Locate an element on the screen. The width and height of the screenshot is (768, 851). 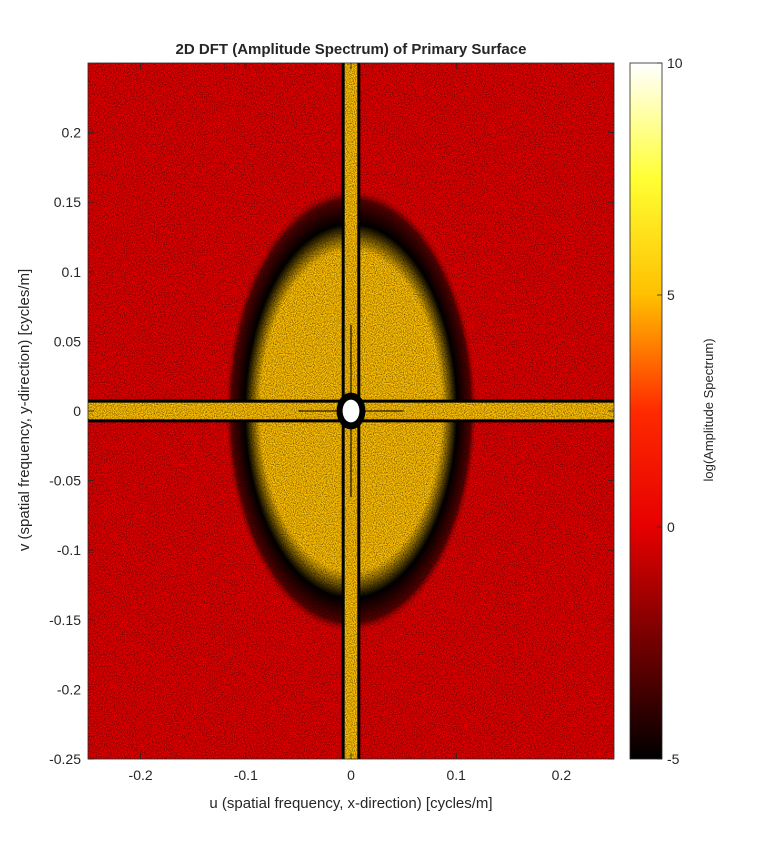
colorbar-tick-label: 10 is located at coordinates (675, 63).